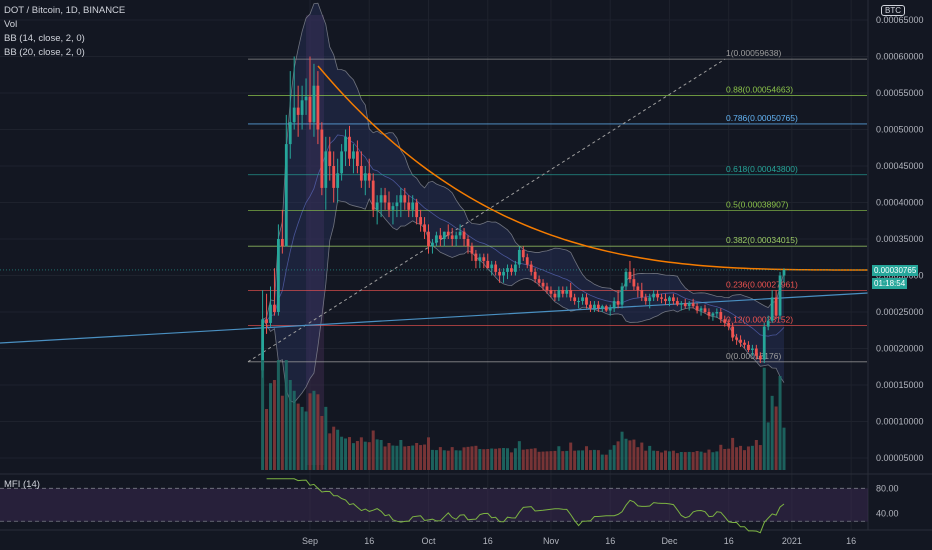 The width and height of the screenshot is (932, 550). Describe the element at coordinates (65, 10) in the screenshot. I see `symbol-title: DOT / Bitcoin, 1D, BINANCE` at that location.